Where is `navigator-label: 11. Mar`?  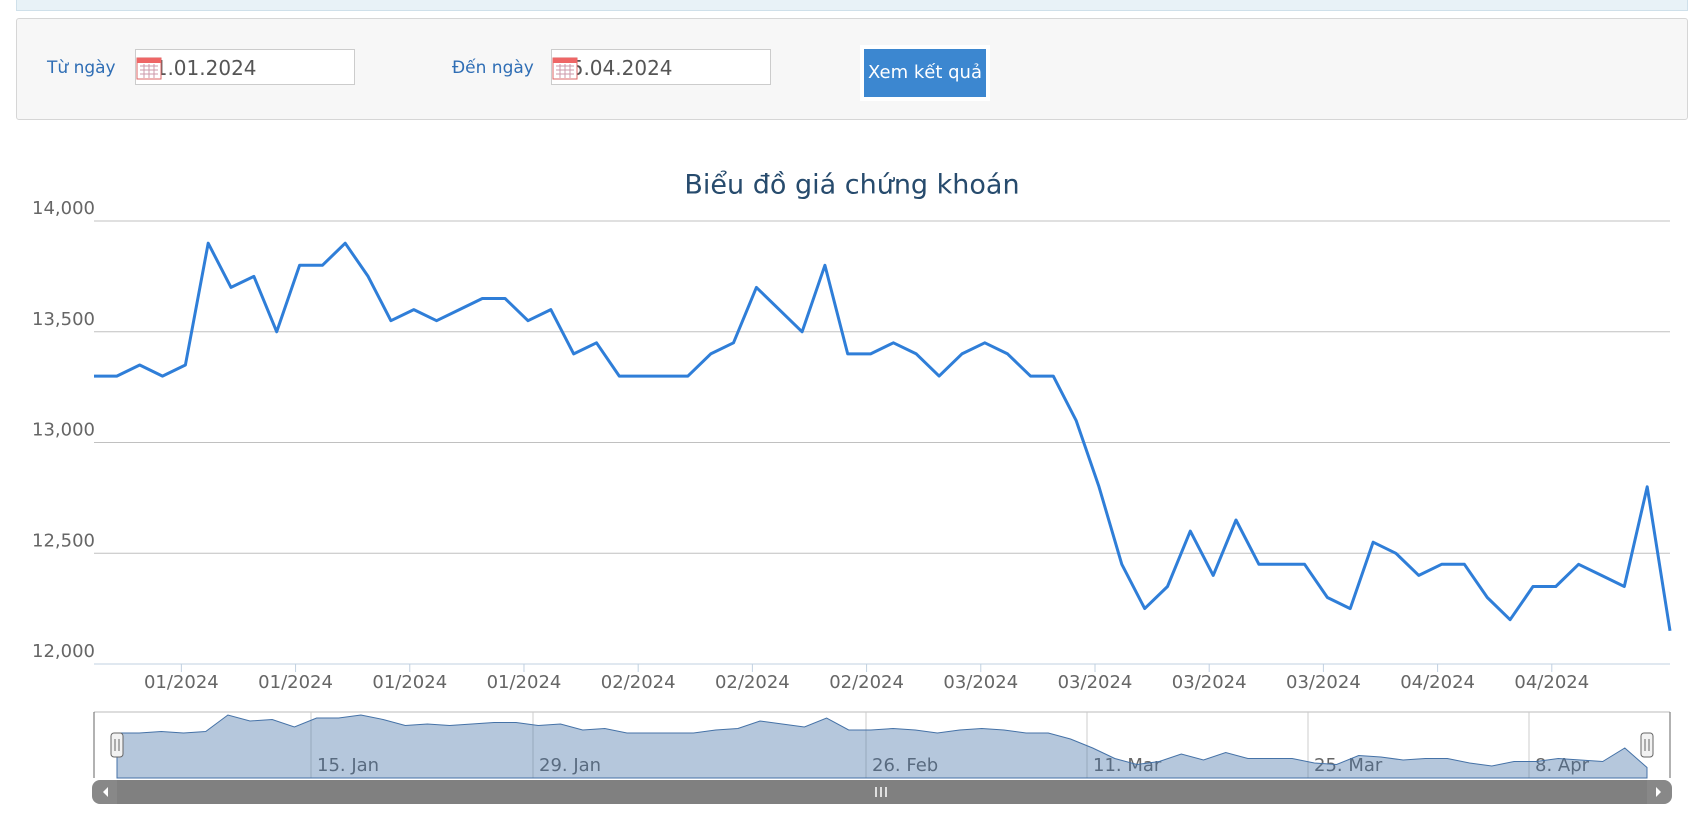
navigator-label: 11. Mar is located at coordinates (1127, 765).